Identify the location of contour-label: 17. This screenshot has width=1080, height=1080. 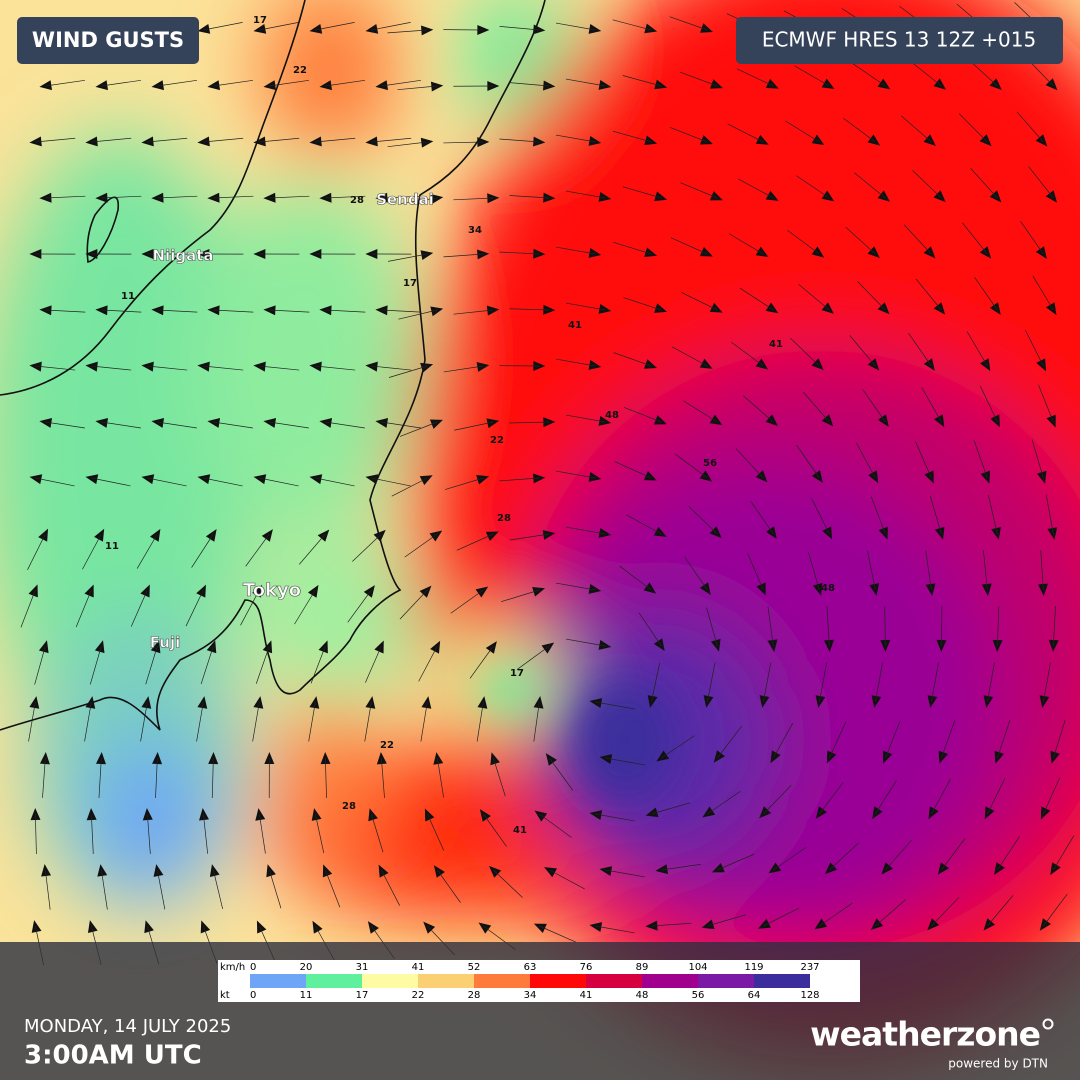
(517, 673).